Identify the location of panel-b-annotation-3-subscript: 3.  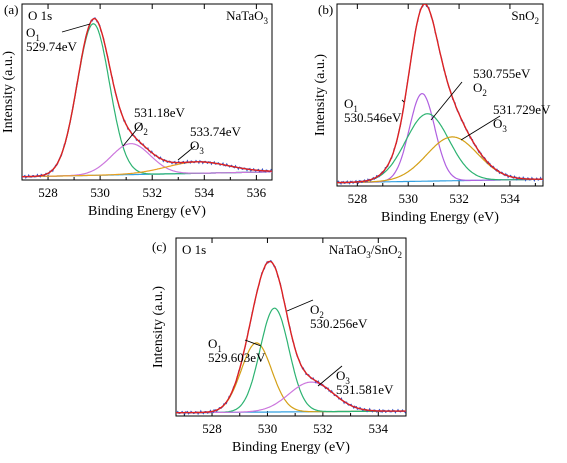
(504, 129).